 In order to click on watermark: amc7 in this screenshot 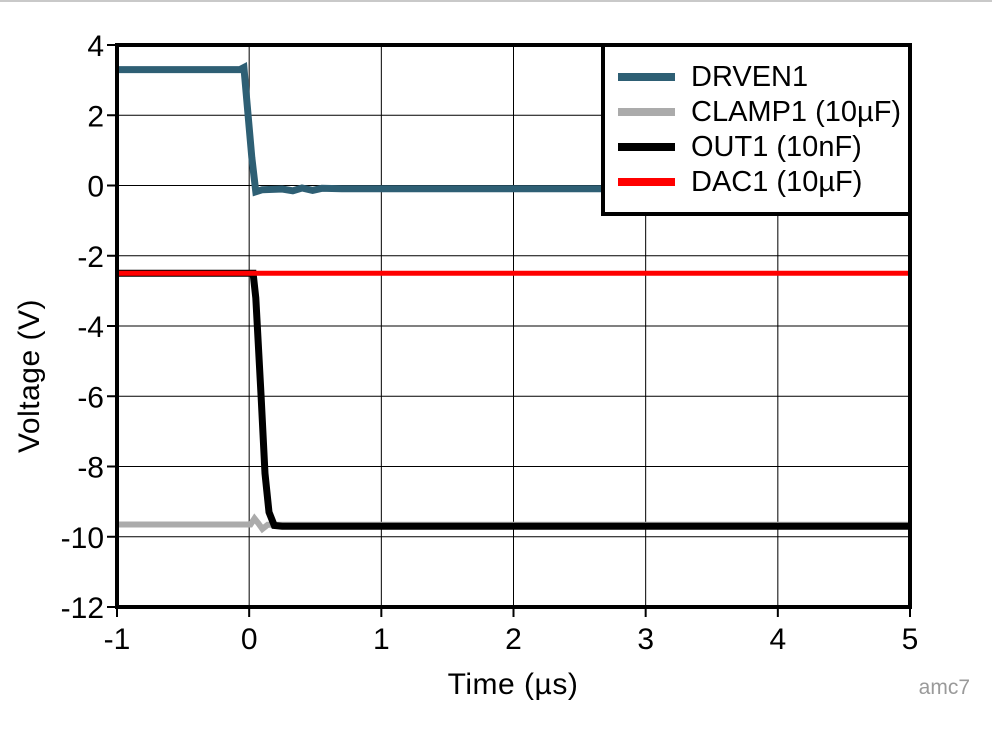, I will do `click(944, 687)`.